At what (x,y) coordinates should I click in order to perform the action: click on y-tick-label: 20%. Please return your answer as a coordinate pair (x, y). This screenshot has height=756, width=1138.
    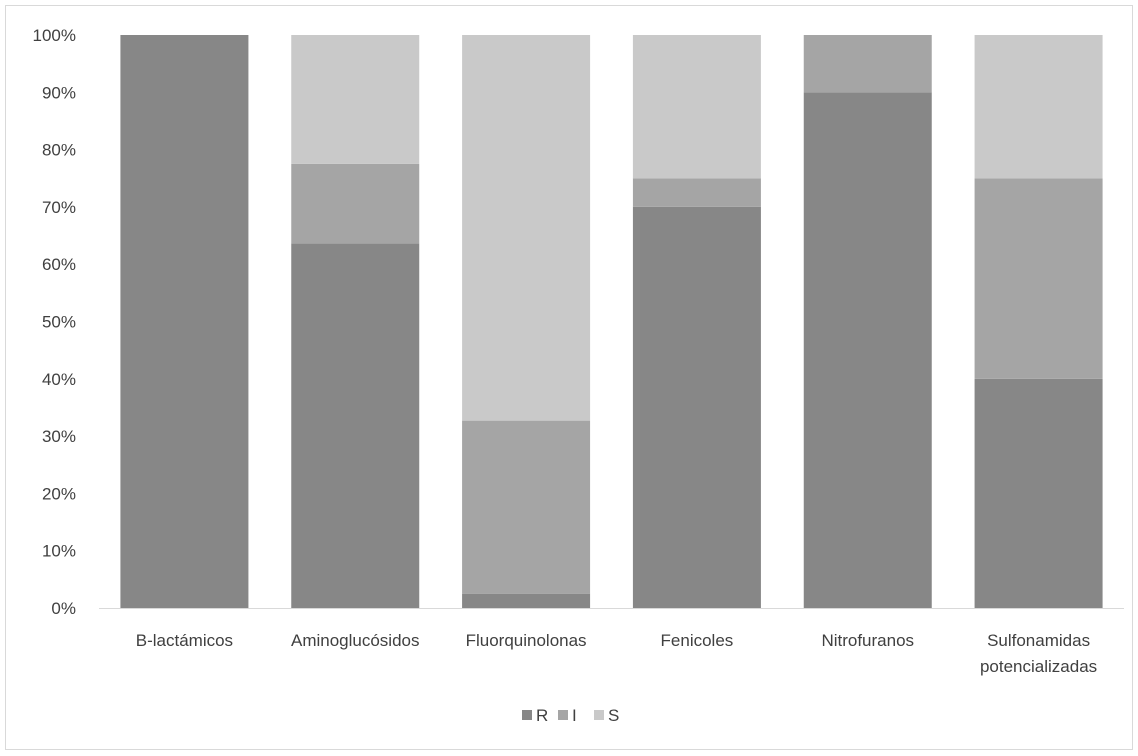
    Looking at the image, I should click on (59, 493).